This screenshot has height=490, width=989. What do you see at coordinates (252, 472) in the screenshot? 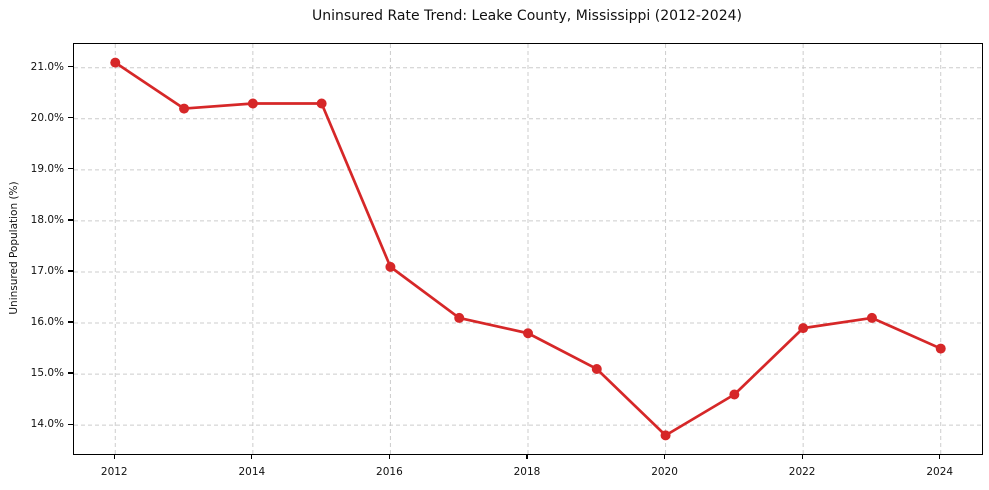
I see `x-tick-label: 2014` at bounding box center [252, 472].